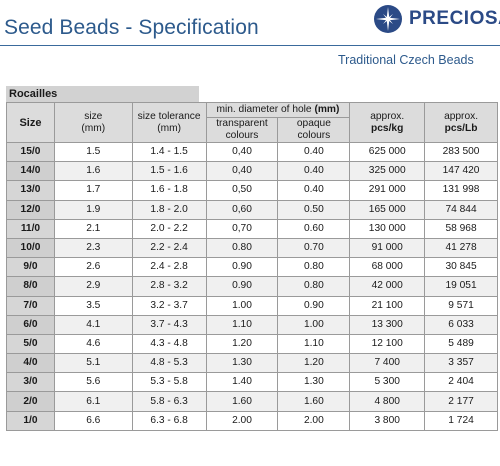  I want to click on table-cell-kg: 165 000, so click(387, 209).